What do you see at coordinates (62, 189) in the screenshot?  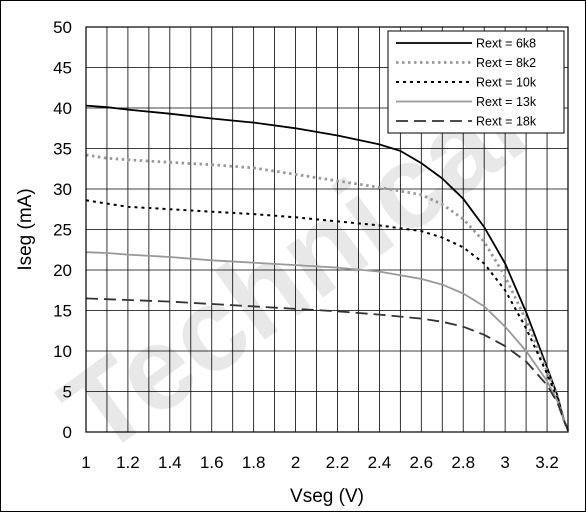 I see `y-tick-label: 30` at bounding box center [62, 189].